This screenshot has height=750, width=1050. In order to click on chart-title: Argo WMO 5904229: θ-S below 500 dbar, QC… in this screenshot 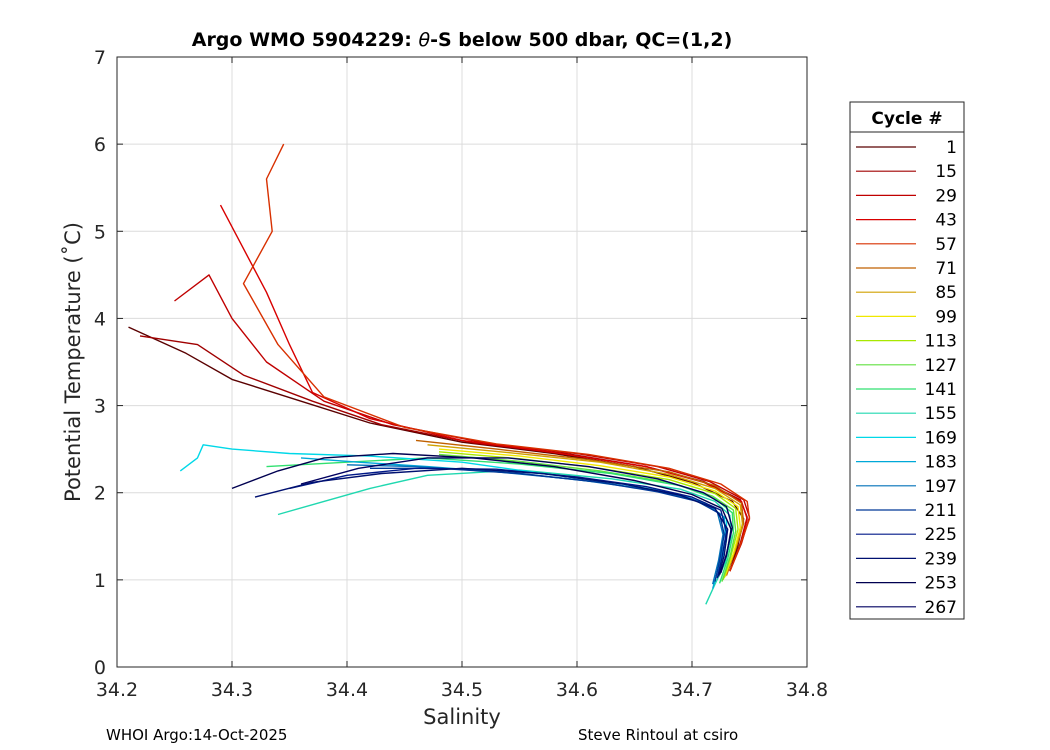, I will do `click(462, 40)`.